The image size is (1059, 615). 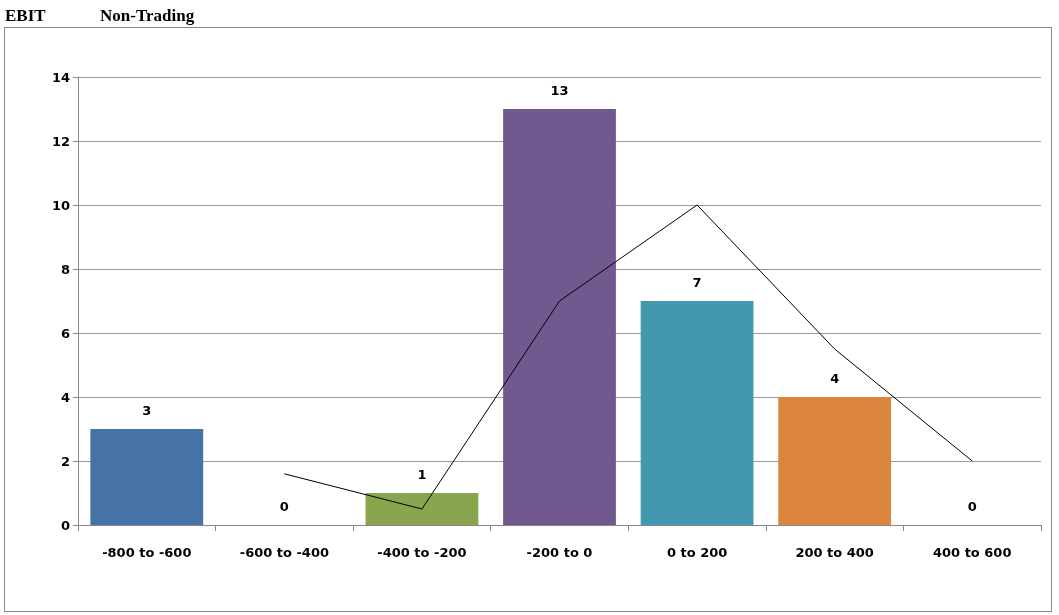 I want to click on y-tick-label: 14, so click(x=60, y=77).